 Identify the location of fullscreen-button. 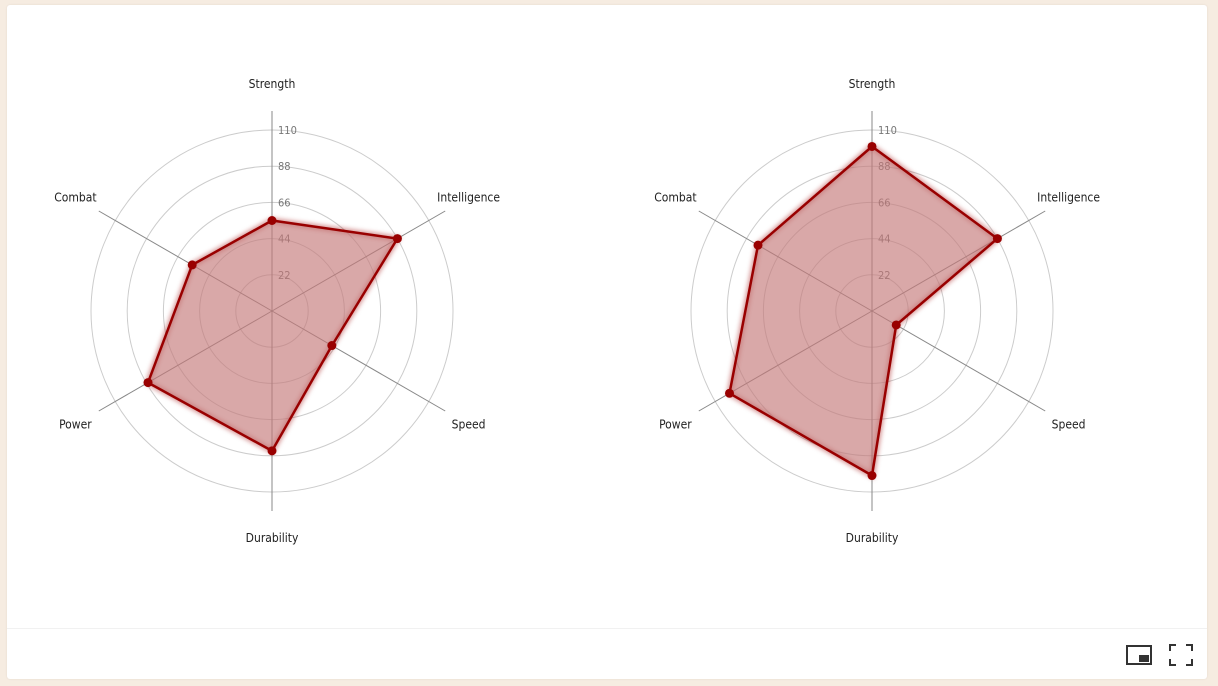
(1181, 655).